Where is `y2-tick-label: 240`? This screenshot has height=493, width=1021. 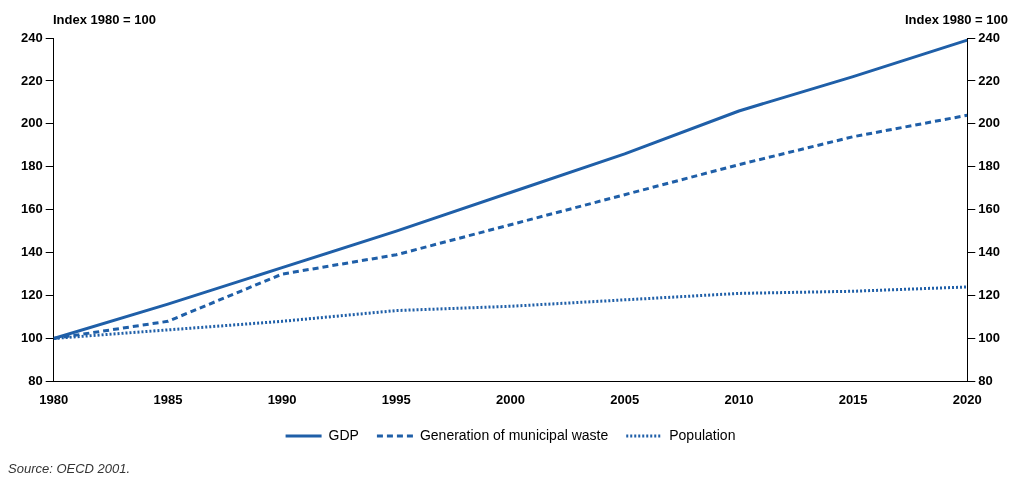
y2-tick-label: 240 is located at coordinates (989, 37).